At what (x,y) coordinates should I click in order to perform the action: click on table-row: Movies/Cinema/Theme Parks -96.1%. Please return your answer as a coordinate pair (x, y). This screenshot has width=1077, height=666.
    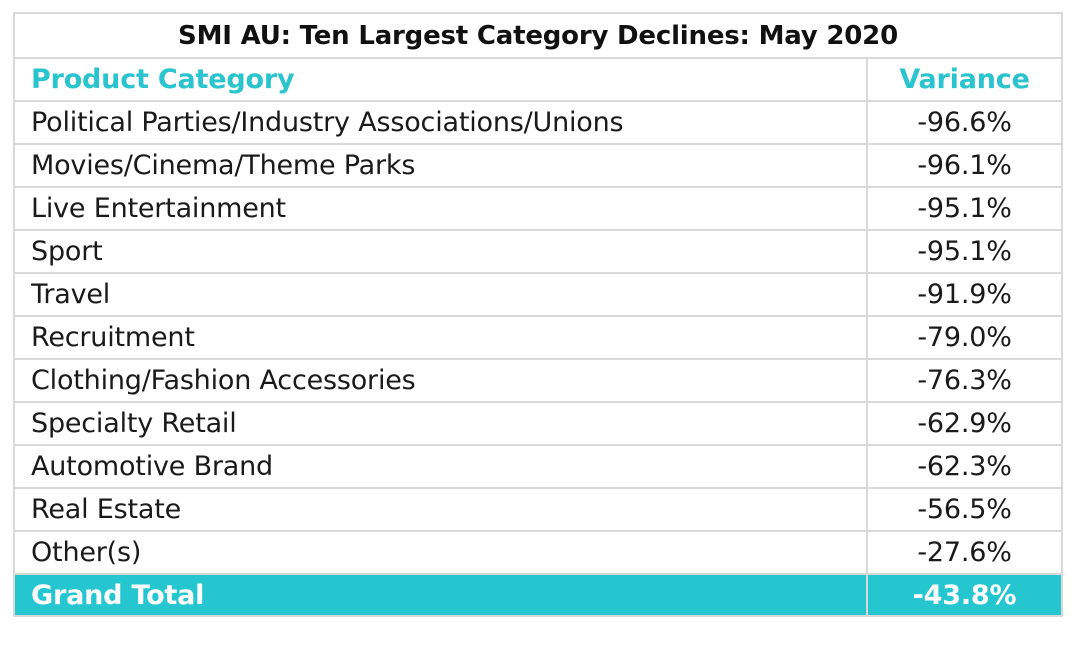
    Looking at the image, I should click on (538, 165).